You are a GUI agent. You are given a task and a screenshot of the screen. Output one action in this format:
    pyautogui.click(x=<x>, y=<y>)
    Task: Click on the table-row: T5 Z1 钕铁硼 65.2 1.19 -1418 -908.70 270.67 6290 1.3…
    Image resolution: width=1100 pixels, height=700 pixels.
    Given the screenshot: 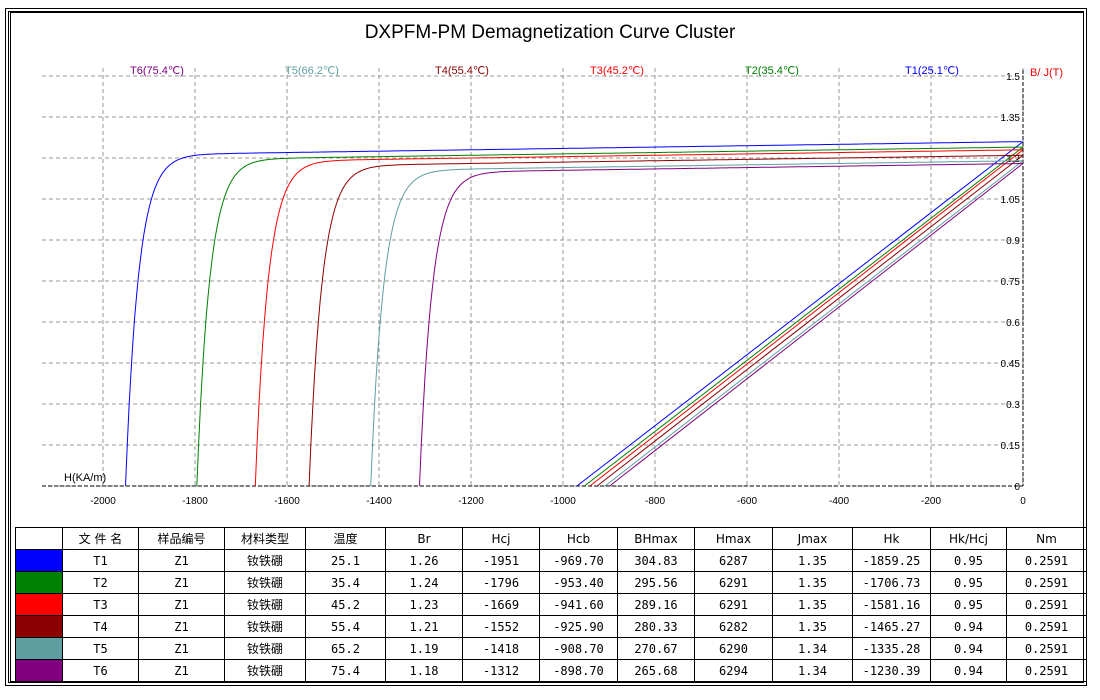 What is the action you would take?
    pyautogui.click(x=551, y=648)
    